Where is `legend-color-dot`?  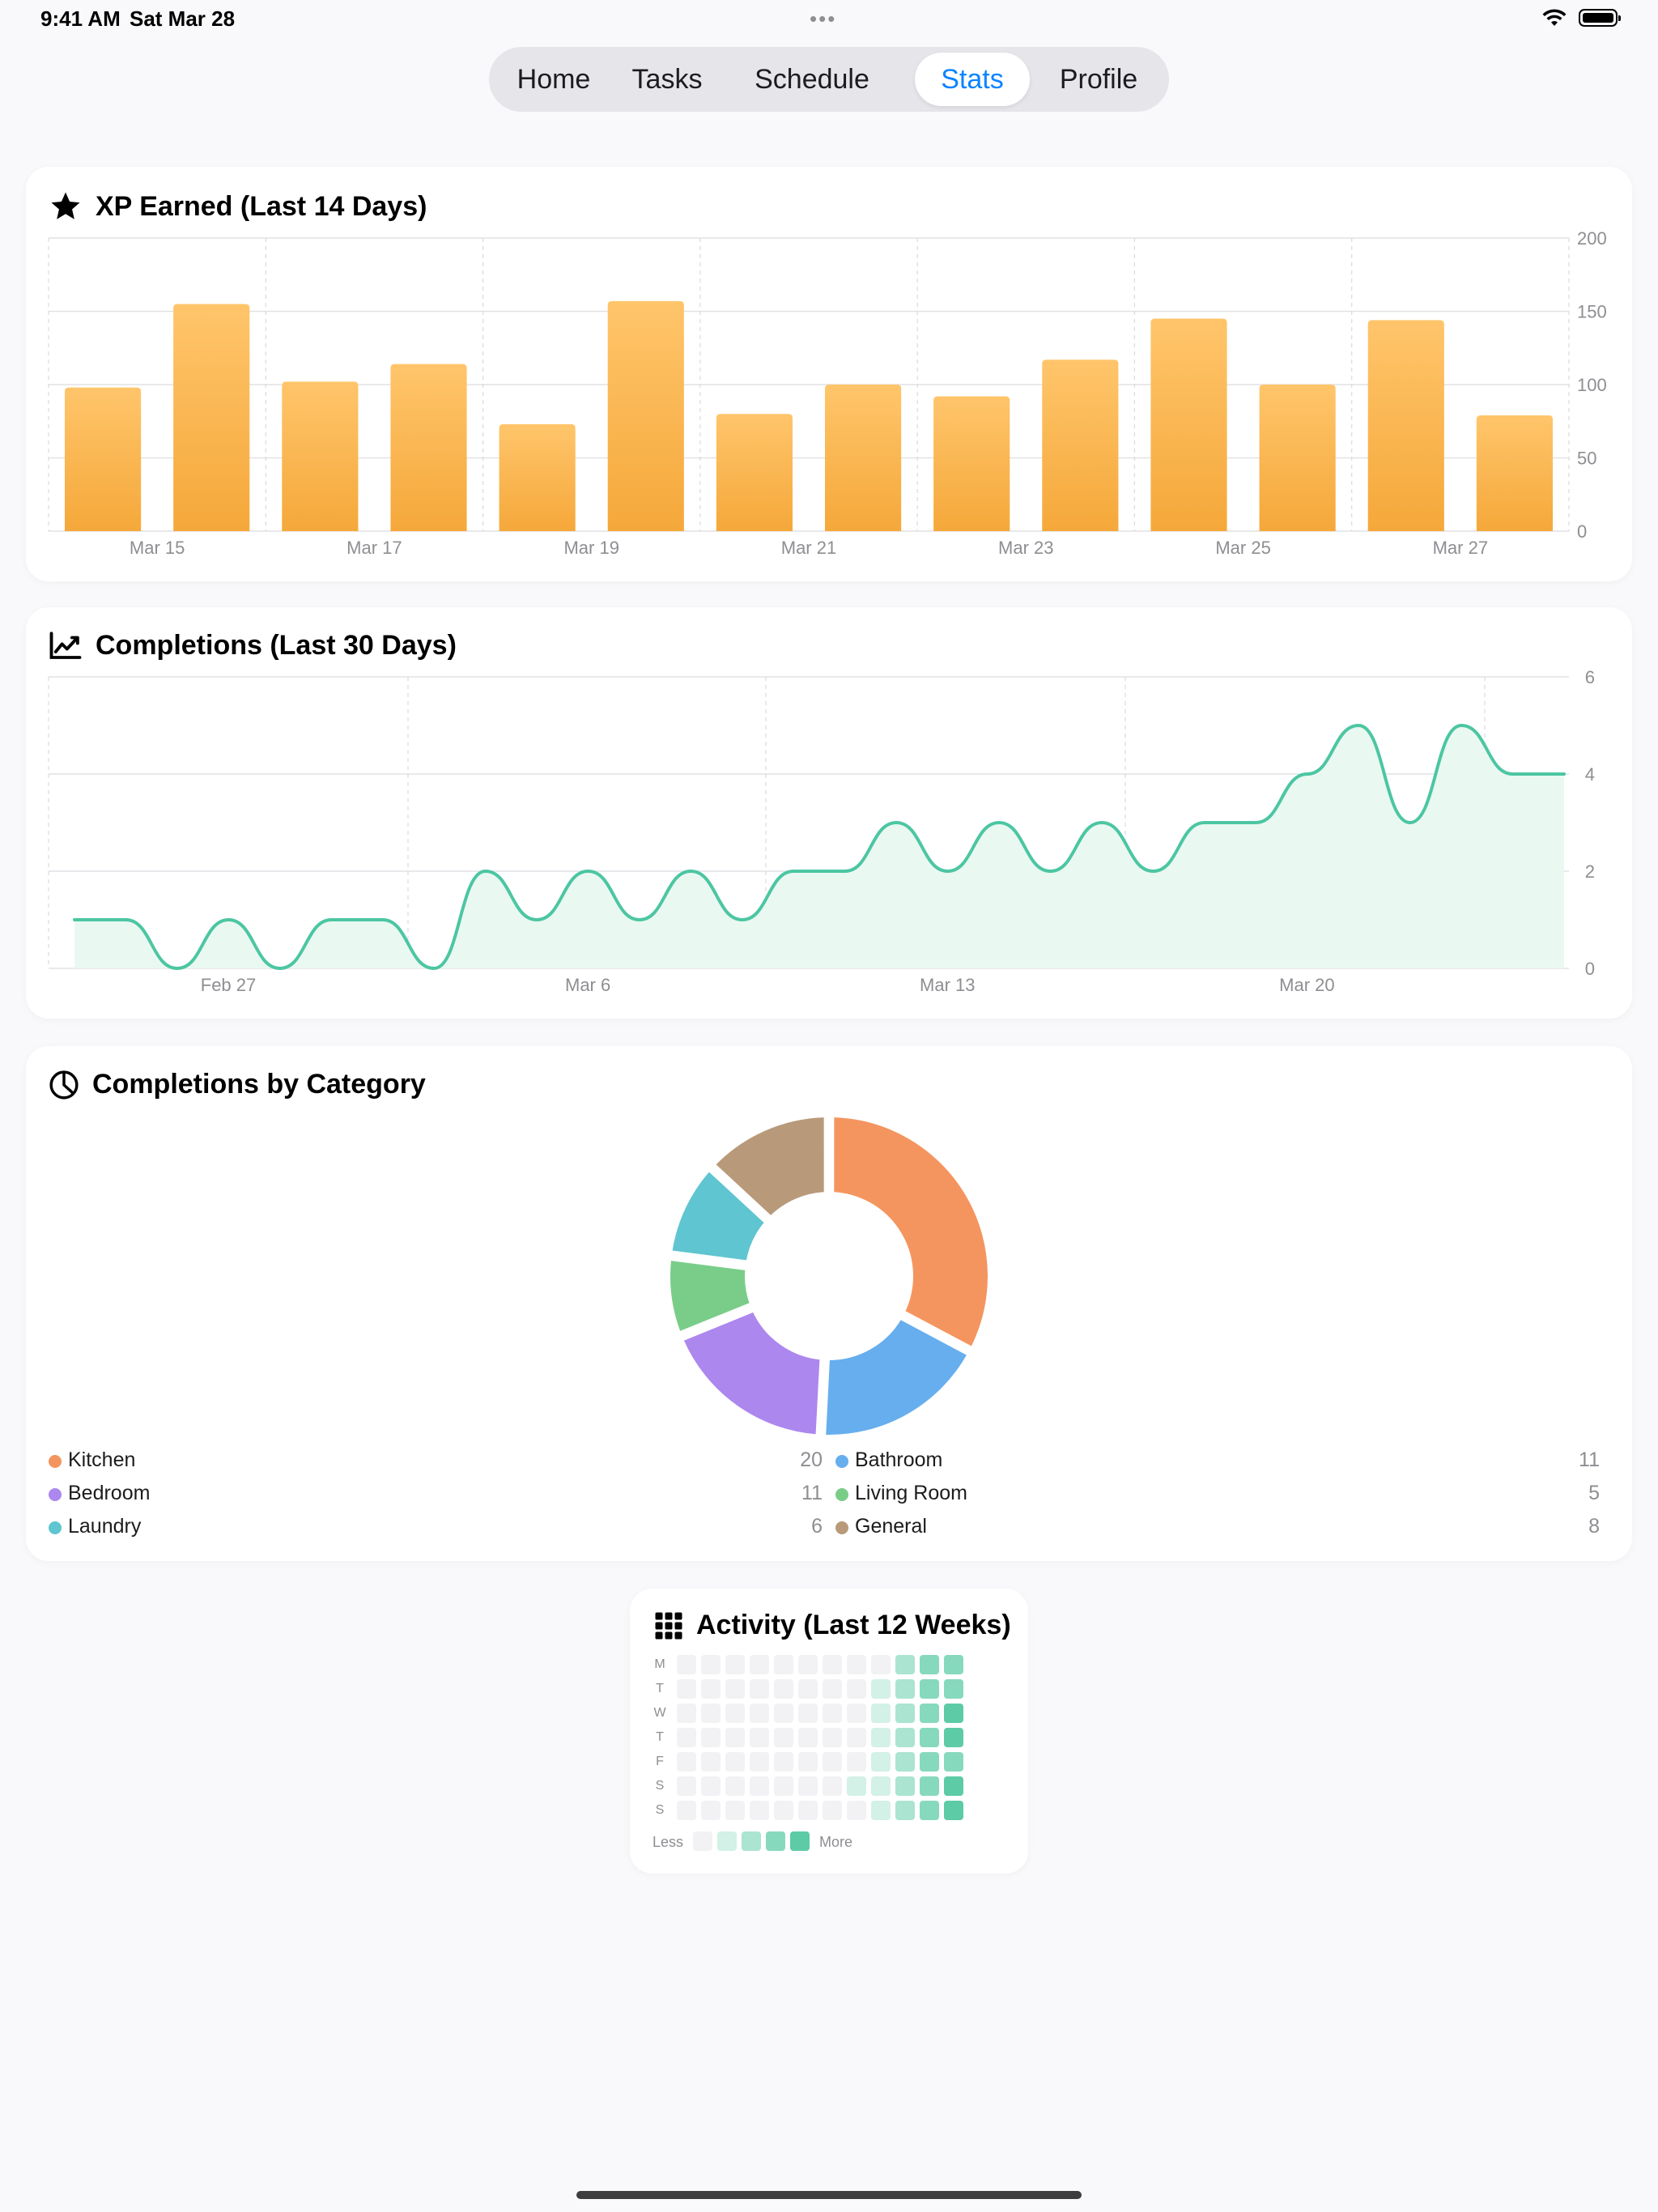 legend-color-dot is located at coordinates (841, 1495).